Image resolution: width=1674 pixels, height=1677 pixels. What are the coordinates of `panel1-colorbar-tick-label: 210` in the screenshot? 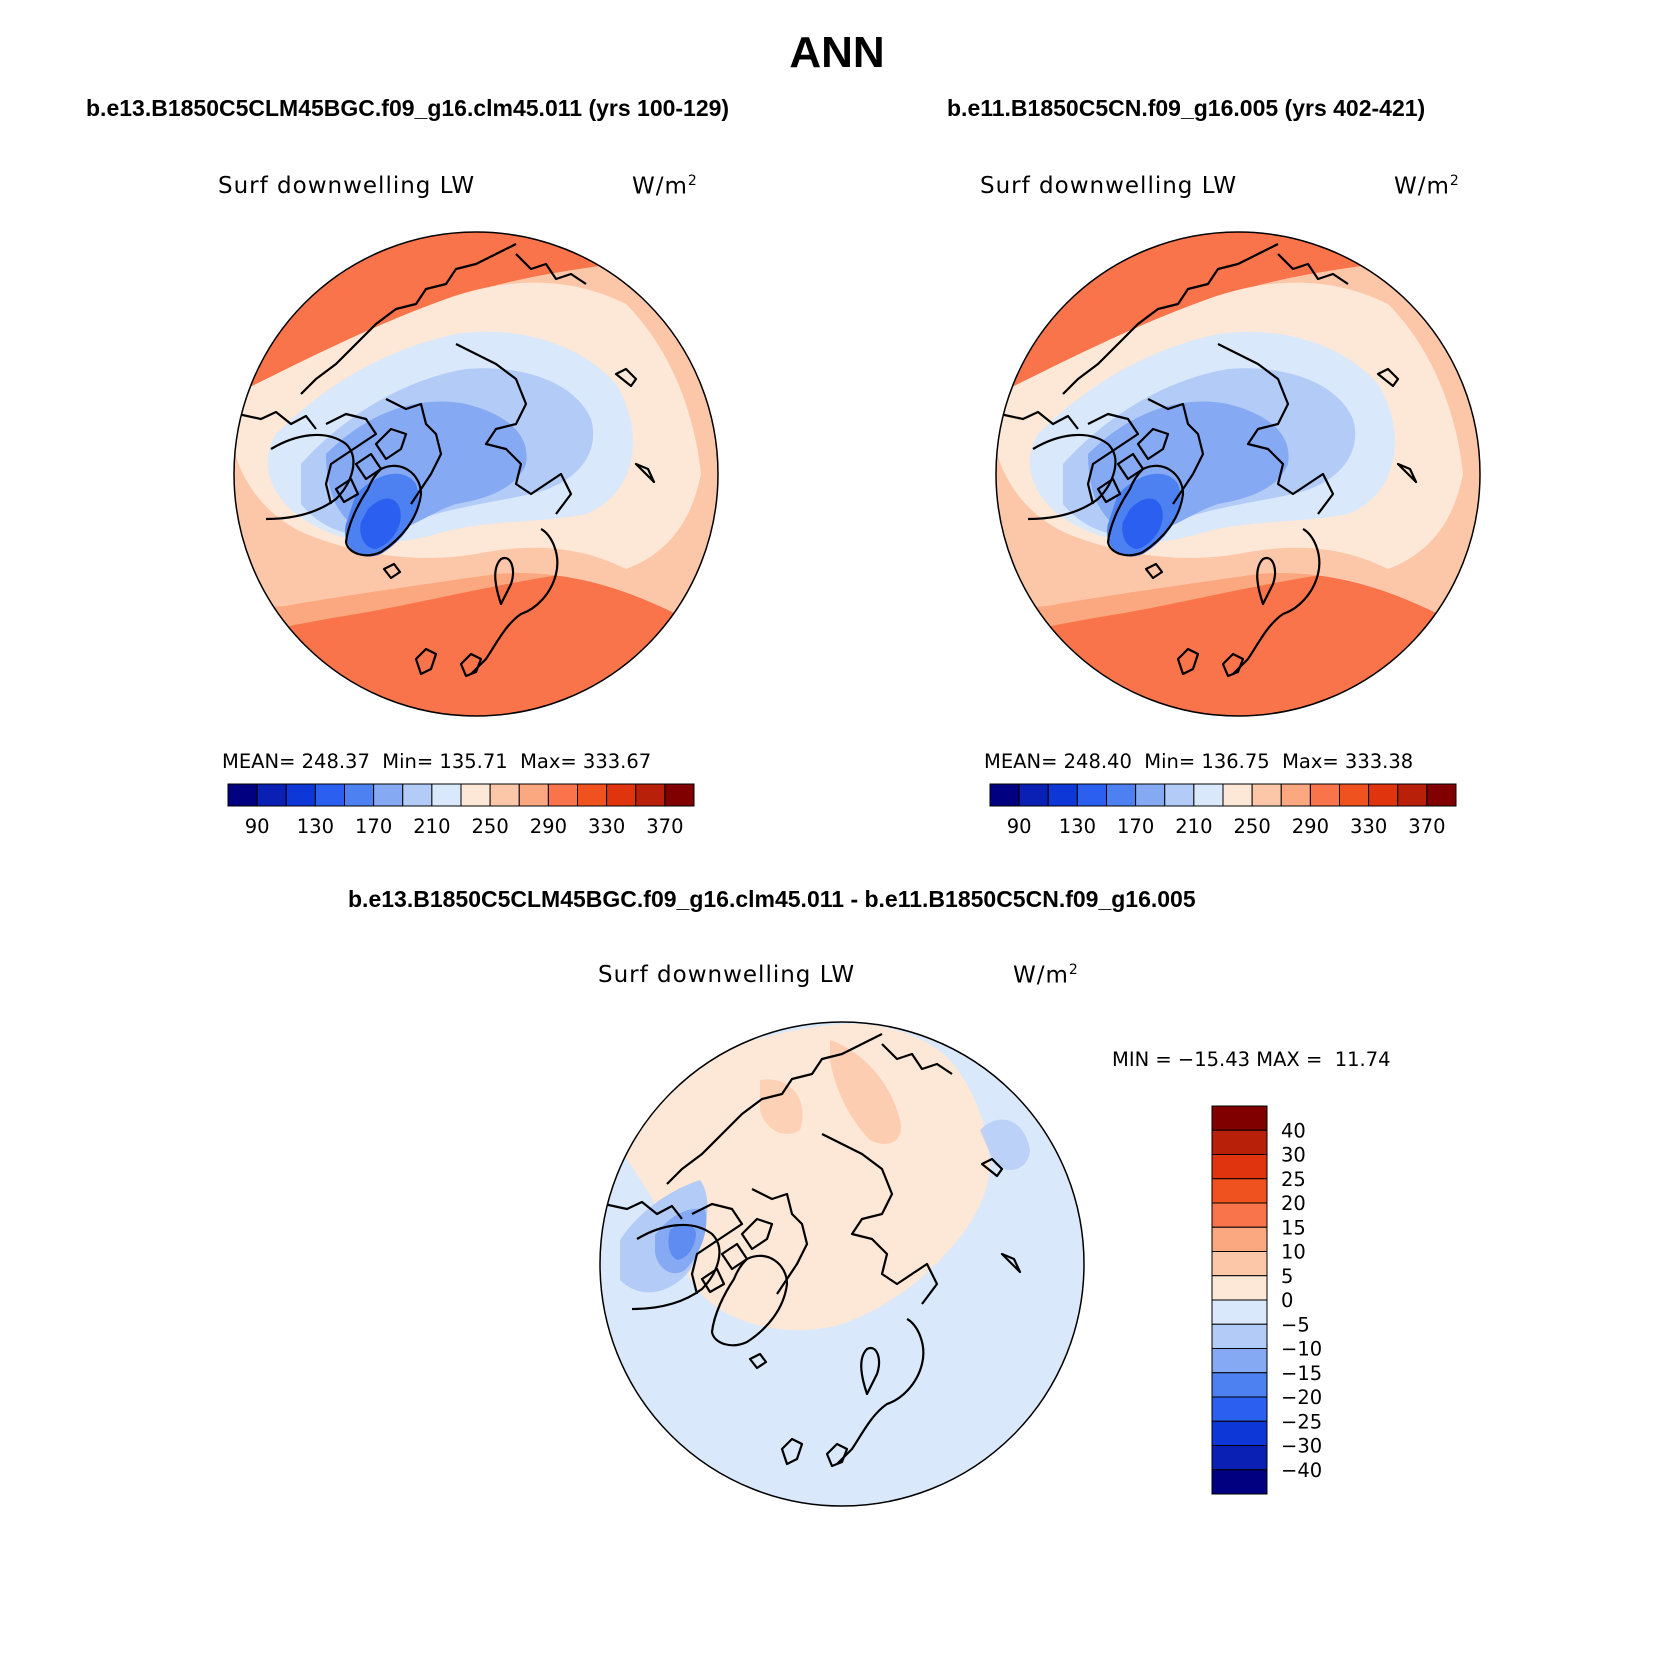 It's located at (431, 826).